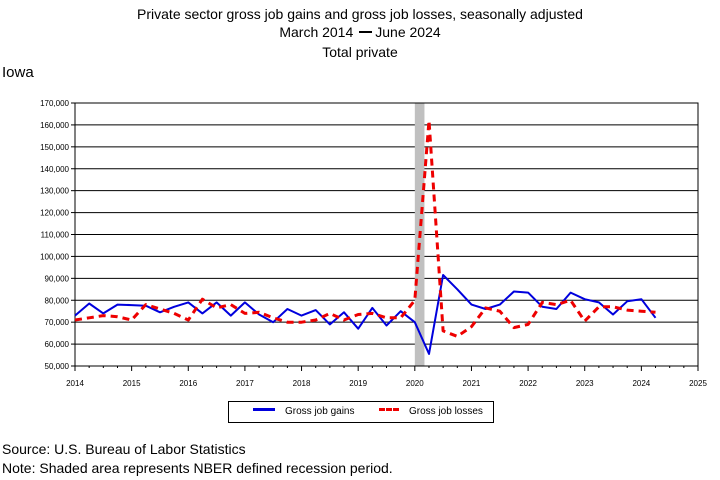 The width and height of the screenshot is (720, 480). Describe the element at coordinates (302, 383) in the screenshot. I see `x-tick-label: 2018` at that location.